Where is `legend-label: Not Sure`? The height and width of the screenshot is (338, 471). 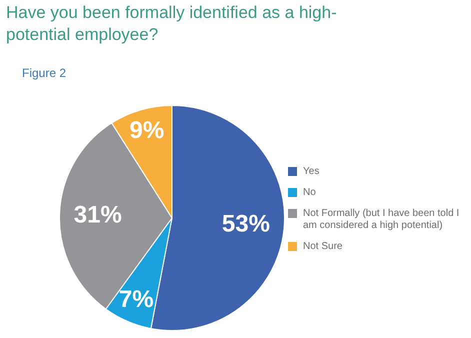 legend-label: Not Sure is located at coordinates (322, 247).